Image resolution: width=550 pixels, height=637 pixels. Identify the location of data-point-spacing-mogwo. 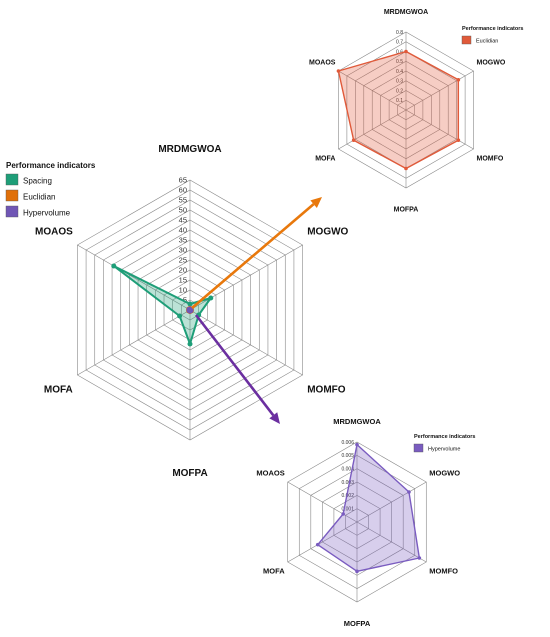
(211, 298).